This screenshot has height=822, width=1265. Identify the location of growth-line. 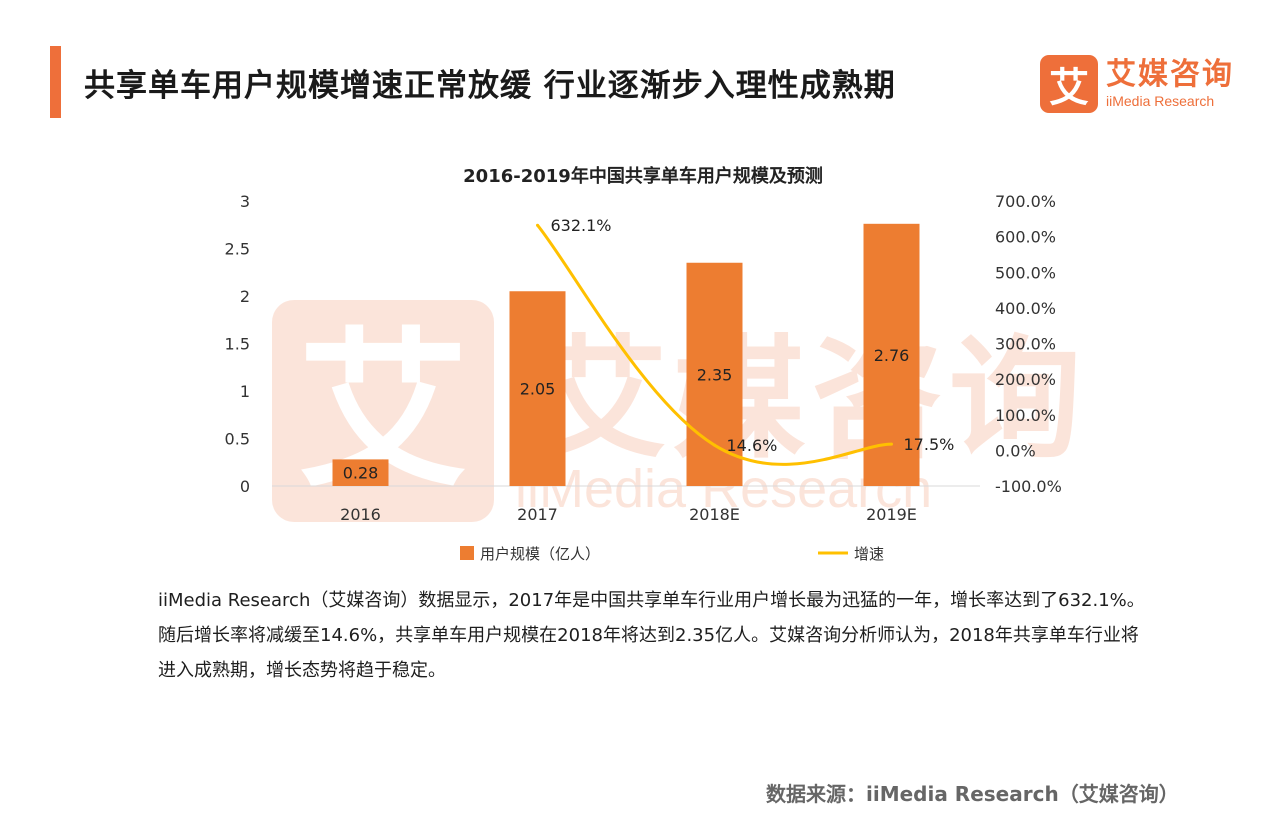
(714, 345).